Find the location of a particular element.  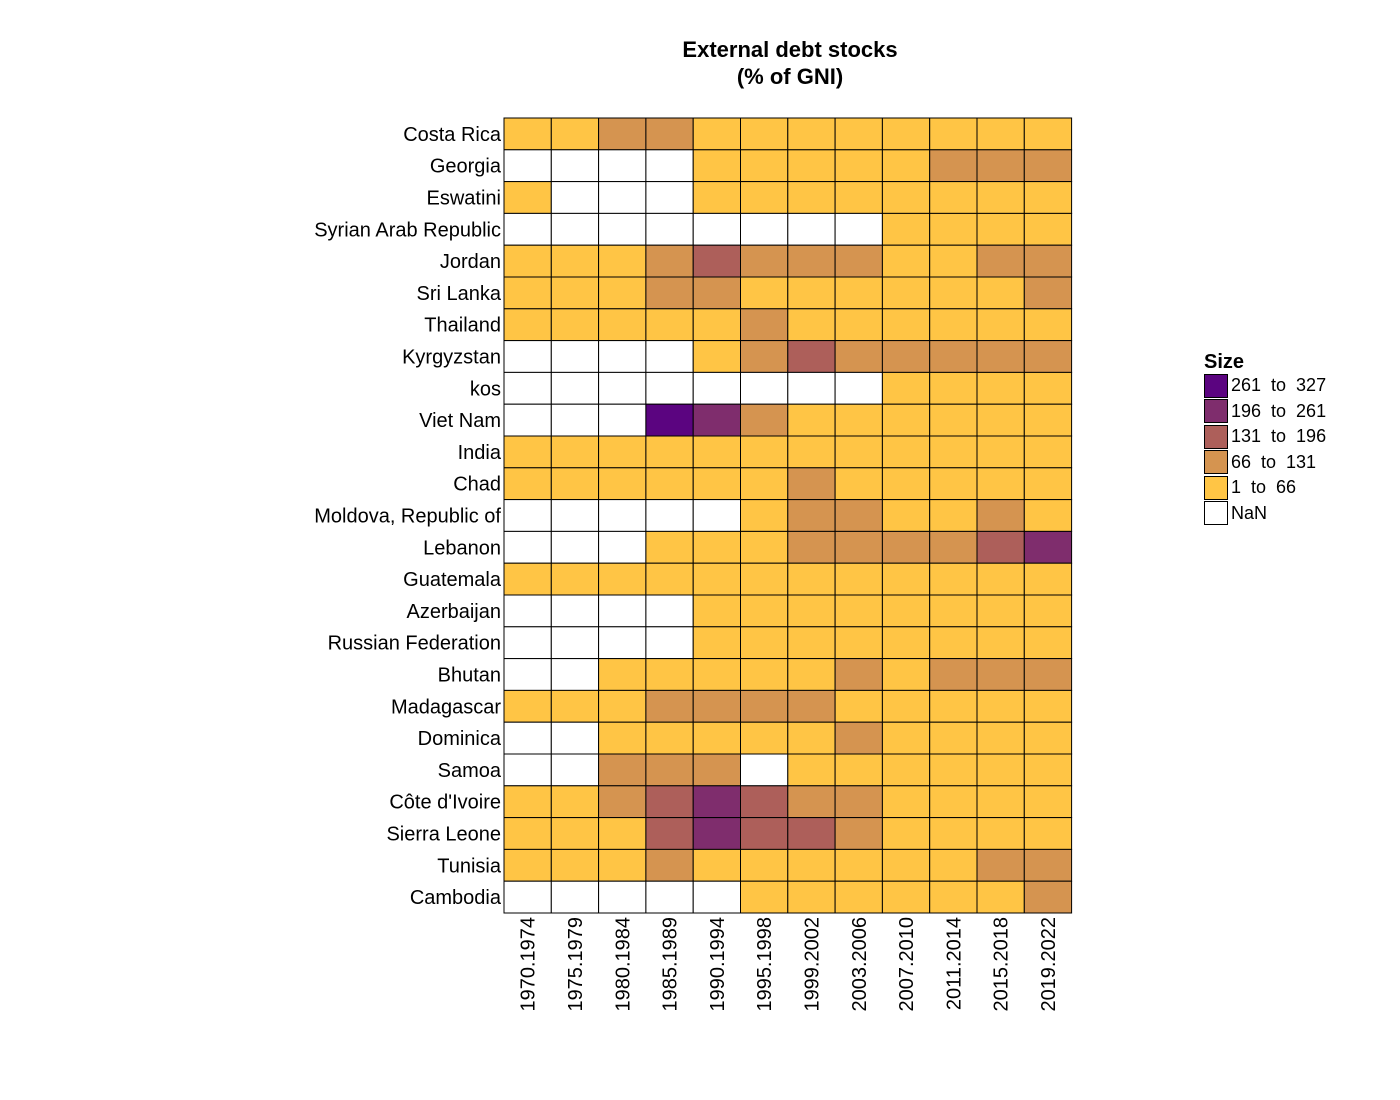

legend-title: Size is located at coordinates (1224, 362).